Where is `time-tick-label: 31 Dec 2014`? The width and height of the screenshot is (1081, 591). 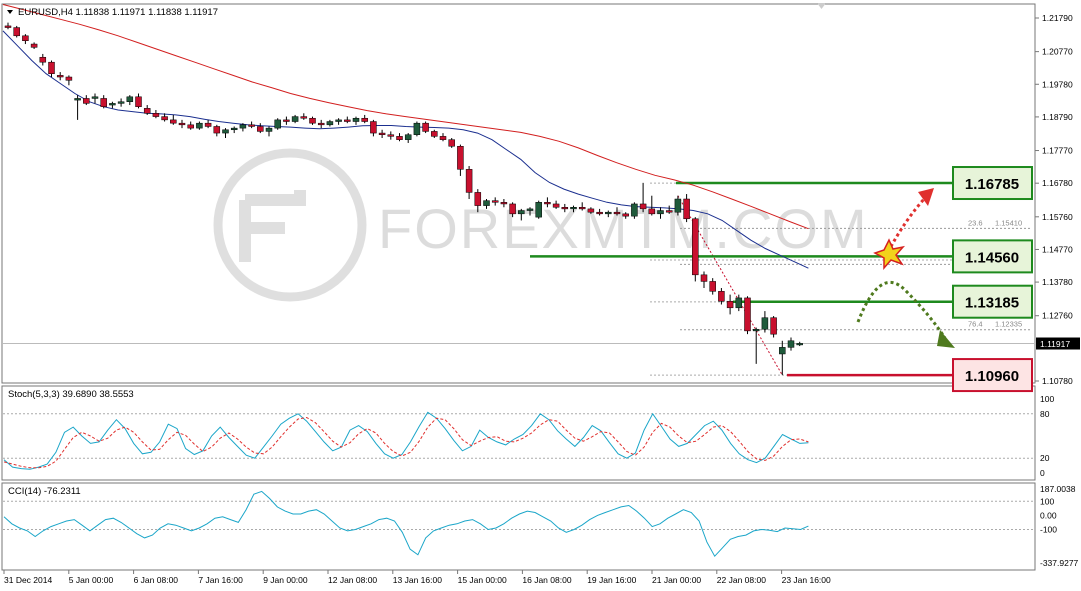 time-tick-label: 31 Dec 2014 is located at coordinates (28, 580).